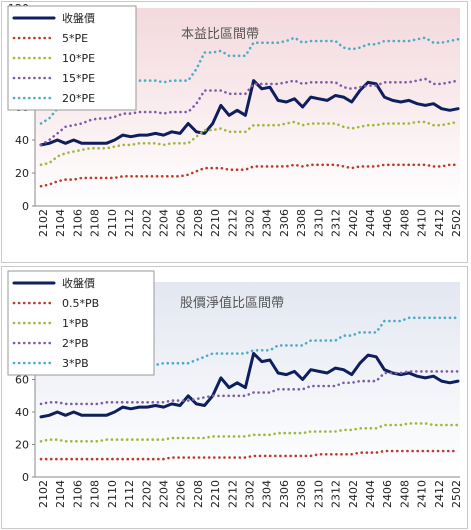 The image size is (471, 530). Describe the element at coordinates (75, 38) in the screenshot. I see `legend-label: 5*PE` at that location.